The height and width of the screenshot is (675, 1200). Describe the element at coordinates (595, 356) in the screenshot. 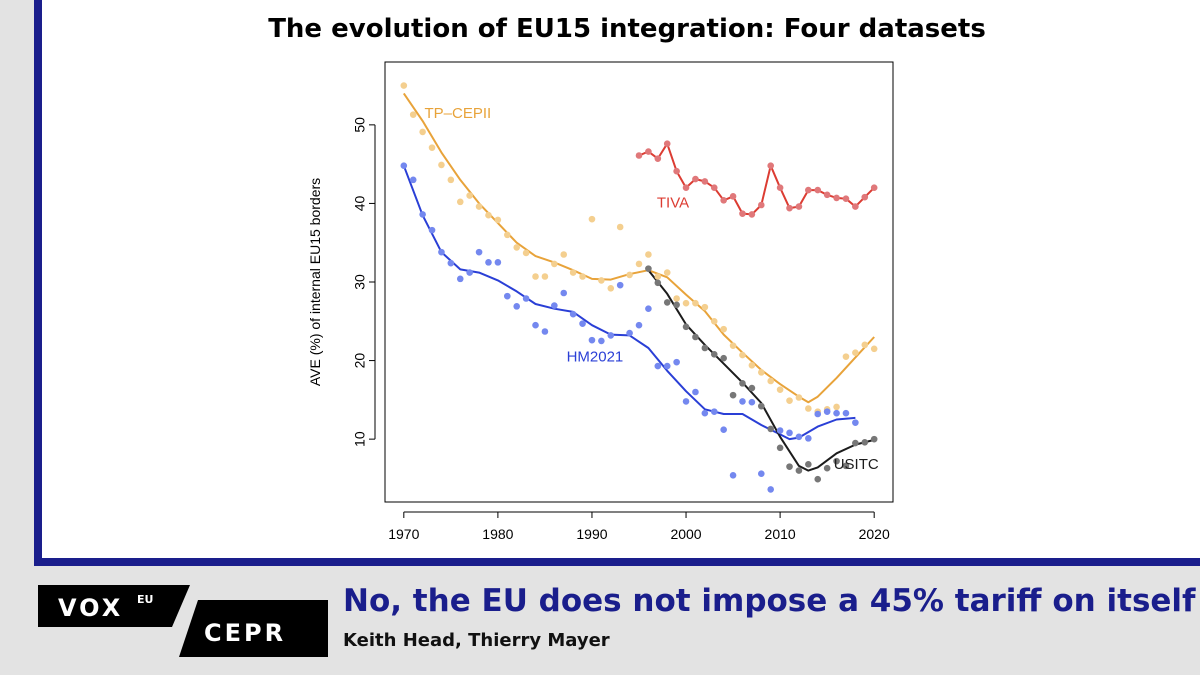

I see `hm2021-series-label: HM2021` at that location.